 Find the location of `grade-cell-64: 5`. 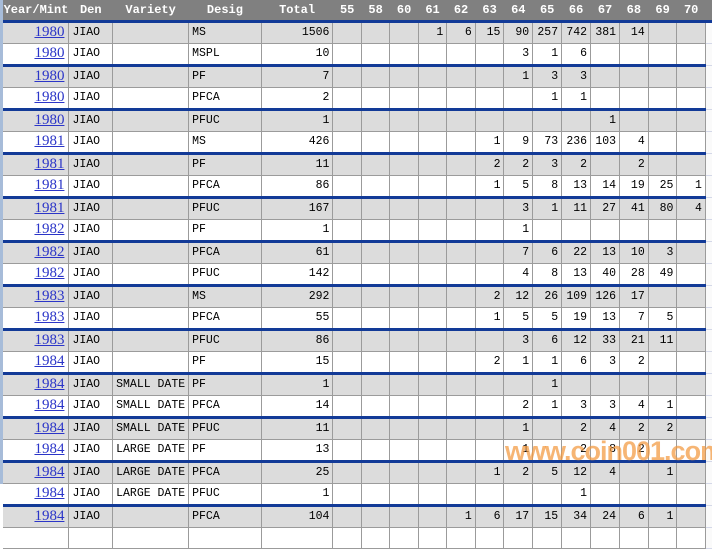

grade-cell-64: 5 is located at coordinates (518, 187).